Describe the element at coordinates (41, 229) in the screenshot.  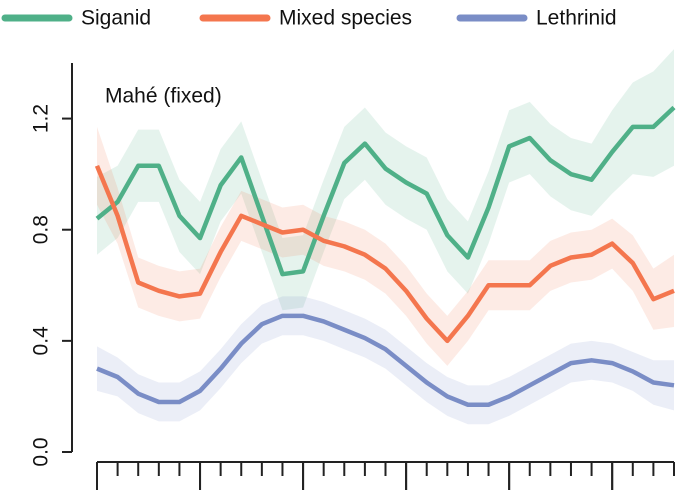
I see `y-tick-label: 0.8` at that location.